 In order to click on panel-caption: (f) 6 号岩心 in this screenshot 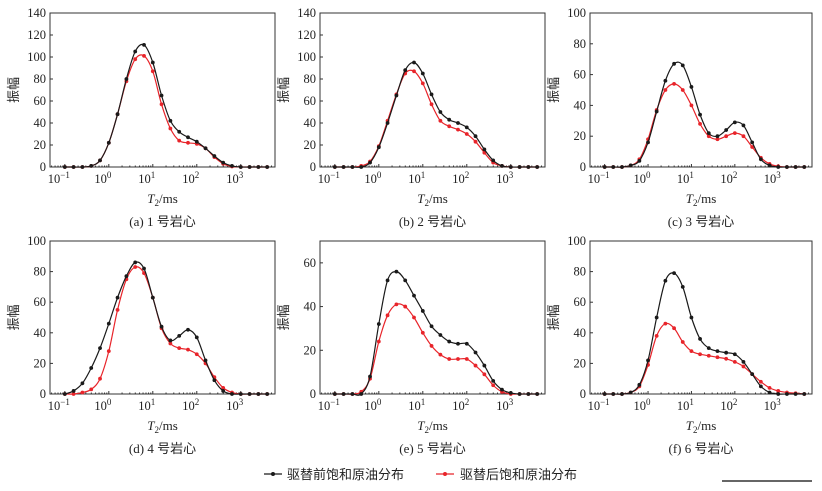, I will do `click(701, 448)`.